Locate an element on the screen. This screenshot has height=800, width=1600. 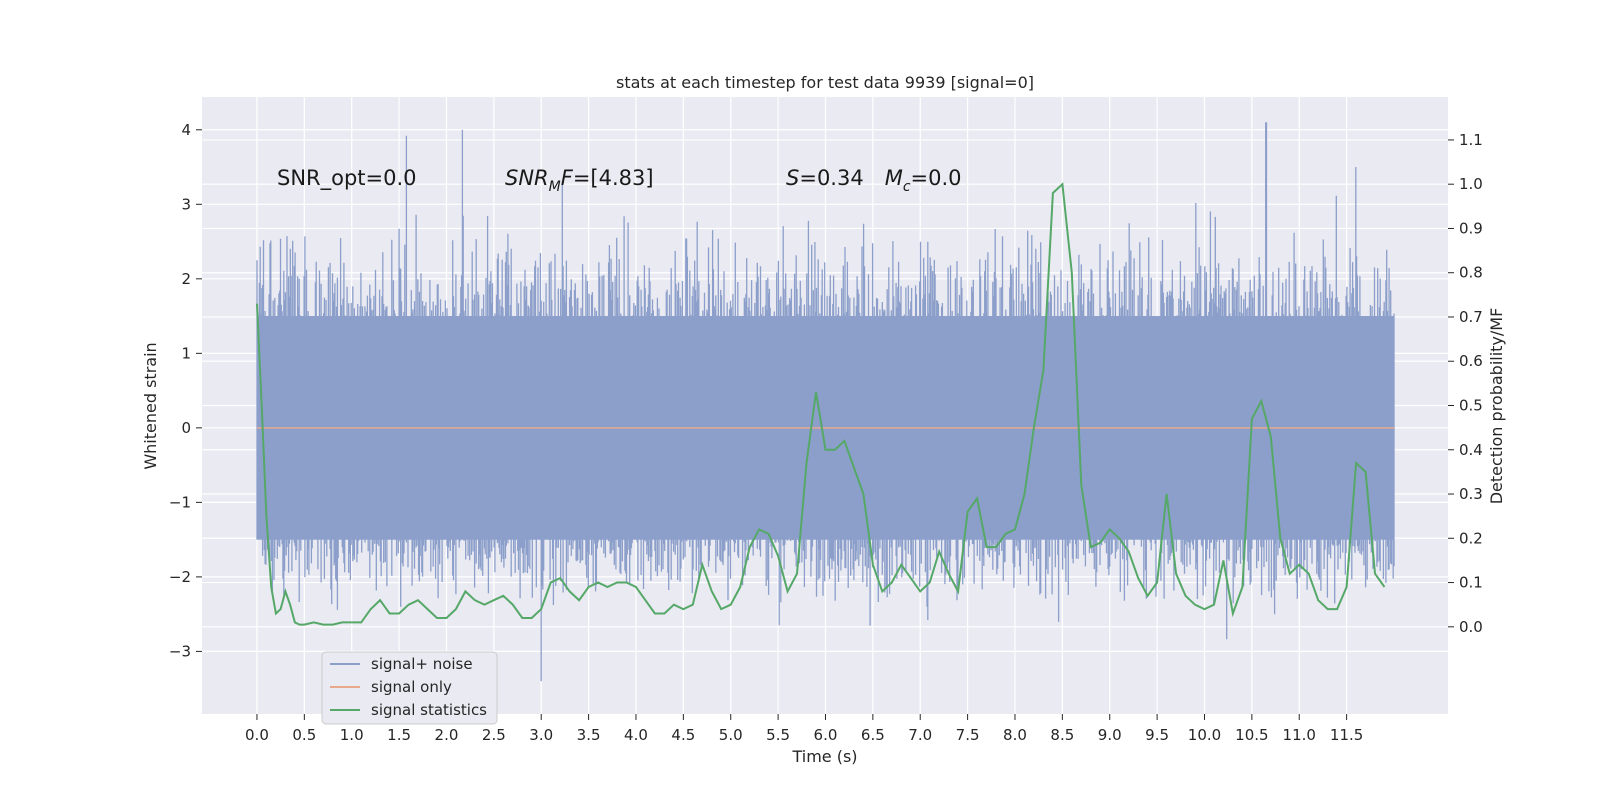
y-axis-right-label: Detection probability/MF is located at coordinates (1496, 406).